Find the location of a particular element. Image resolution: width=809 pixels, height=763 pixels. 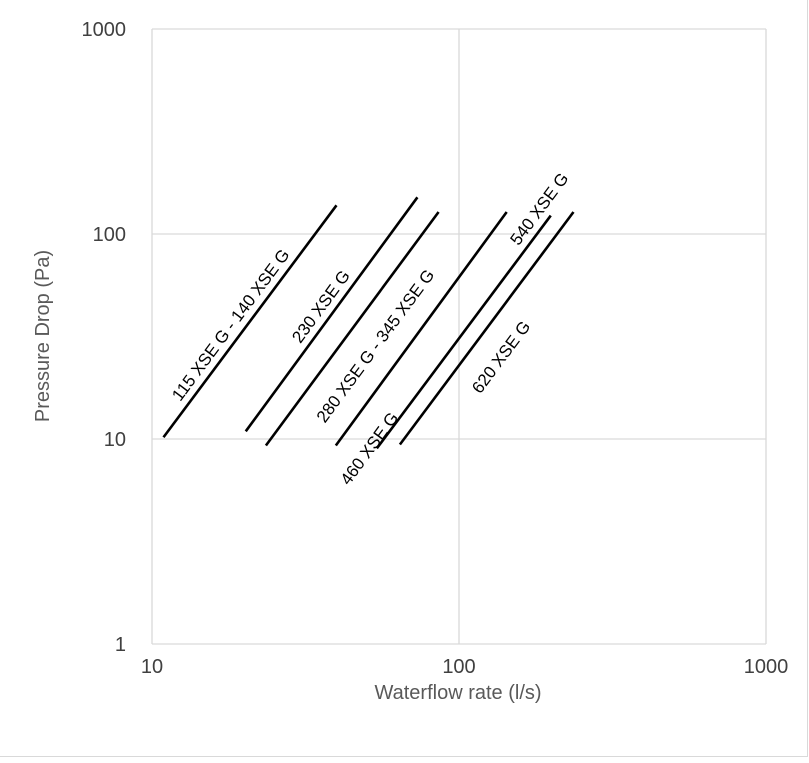

y-axis-title: Pressure Drop (Pa) is located at coordinates (43, 336).